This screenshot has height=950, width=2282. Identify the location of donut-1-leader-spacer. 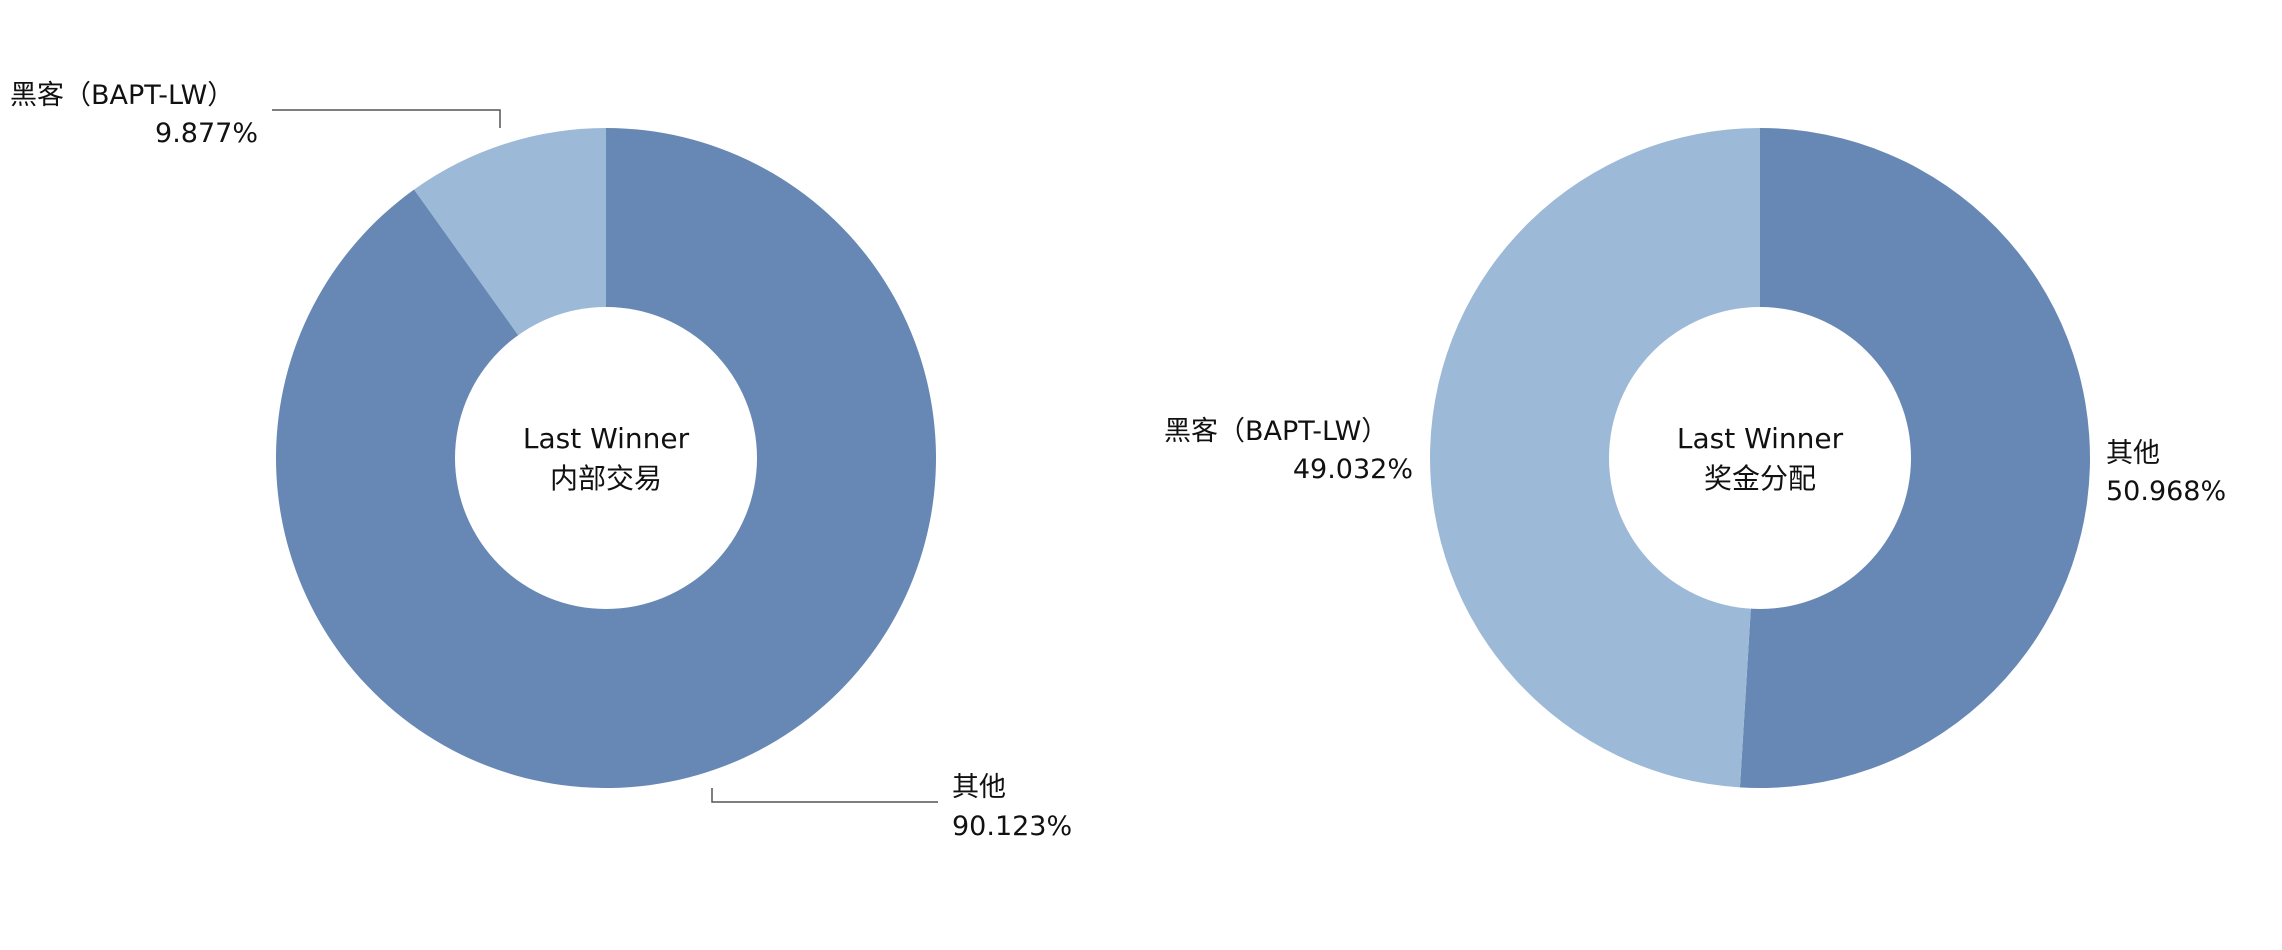
(826, 795).